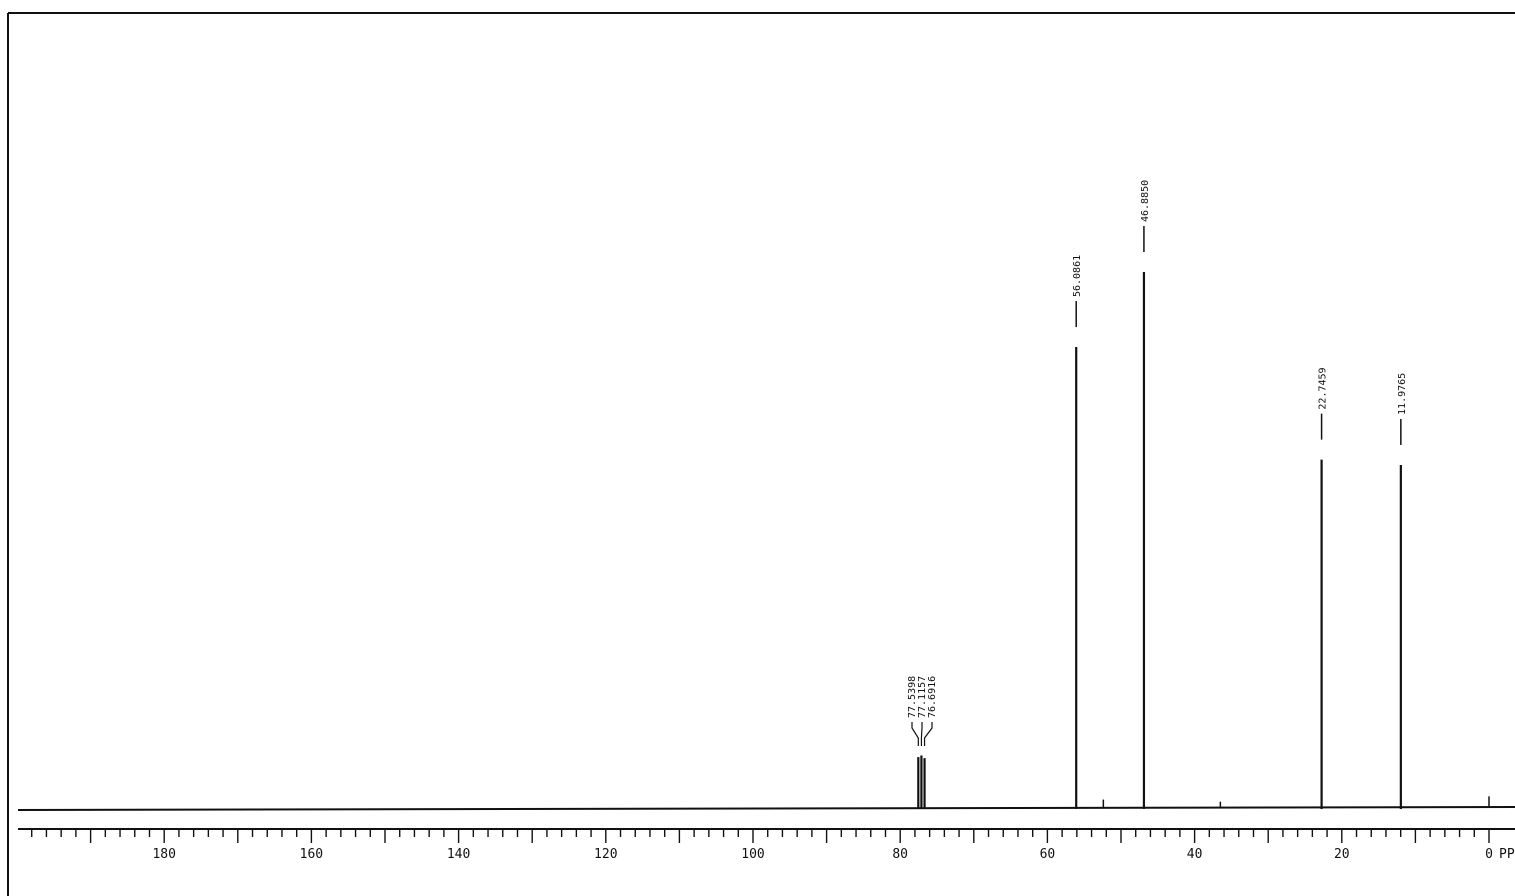 The image size is (1515, 896). What do you see at coordinates (1507, 854) in the screenshot?
I see `axis-unit-label: PPM` at bounding box center [1507, 854].